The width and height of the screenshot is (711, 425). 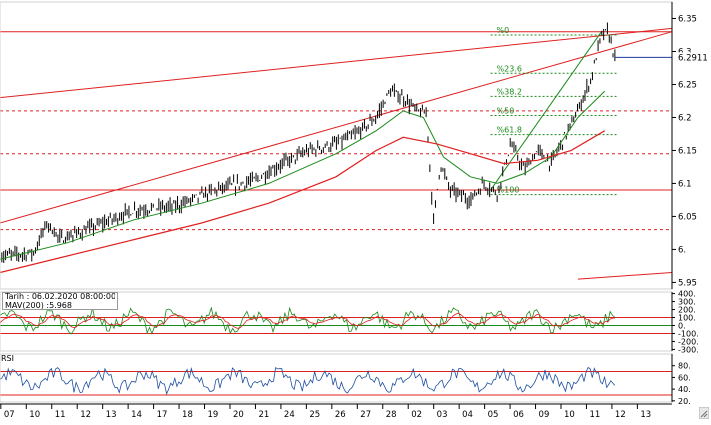 What do you see at coordinates (442, 415) in the screenshot?
I see `x-tick-label: 03` at bounding box center [442, 415].